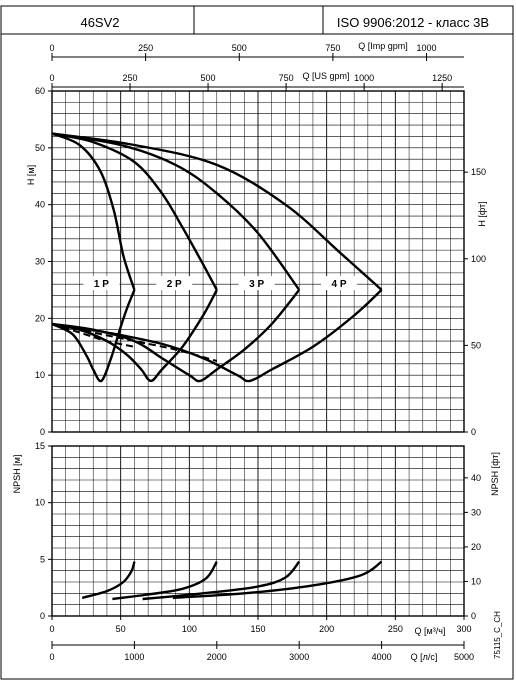  Describe the element at coordinates (413, 22) in the screenshot. I see `standard-title: ISO 9906:2012 - класс 3B` at that location.